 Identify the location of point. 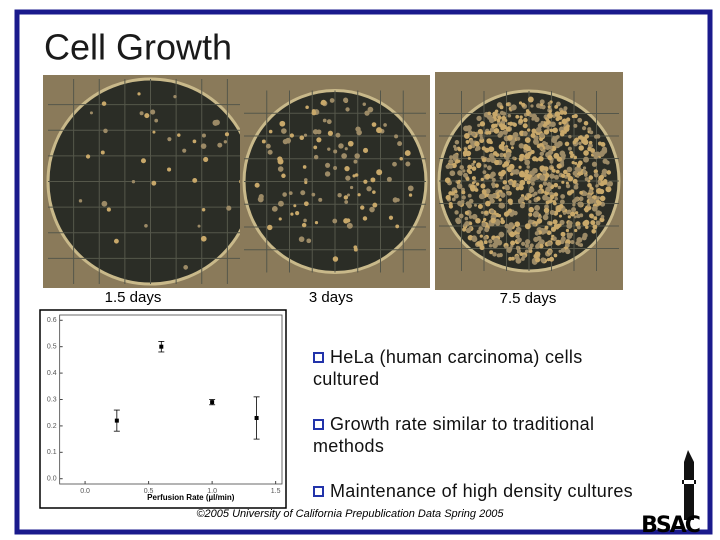
(256, 417).